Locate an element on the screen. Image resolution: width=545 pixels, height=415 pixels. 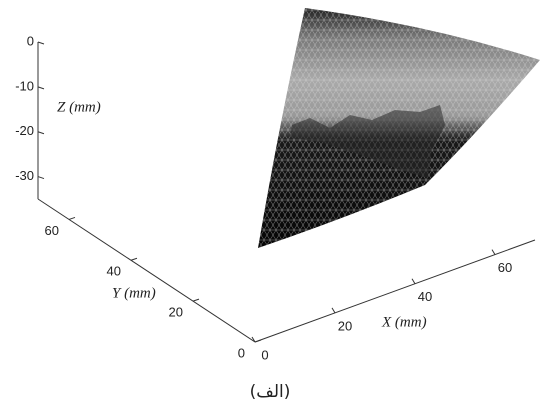
z-tick-label: -20 is located at coordinates (24, 130).